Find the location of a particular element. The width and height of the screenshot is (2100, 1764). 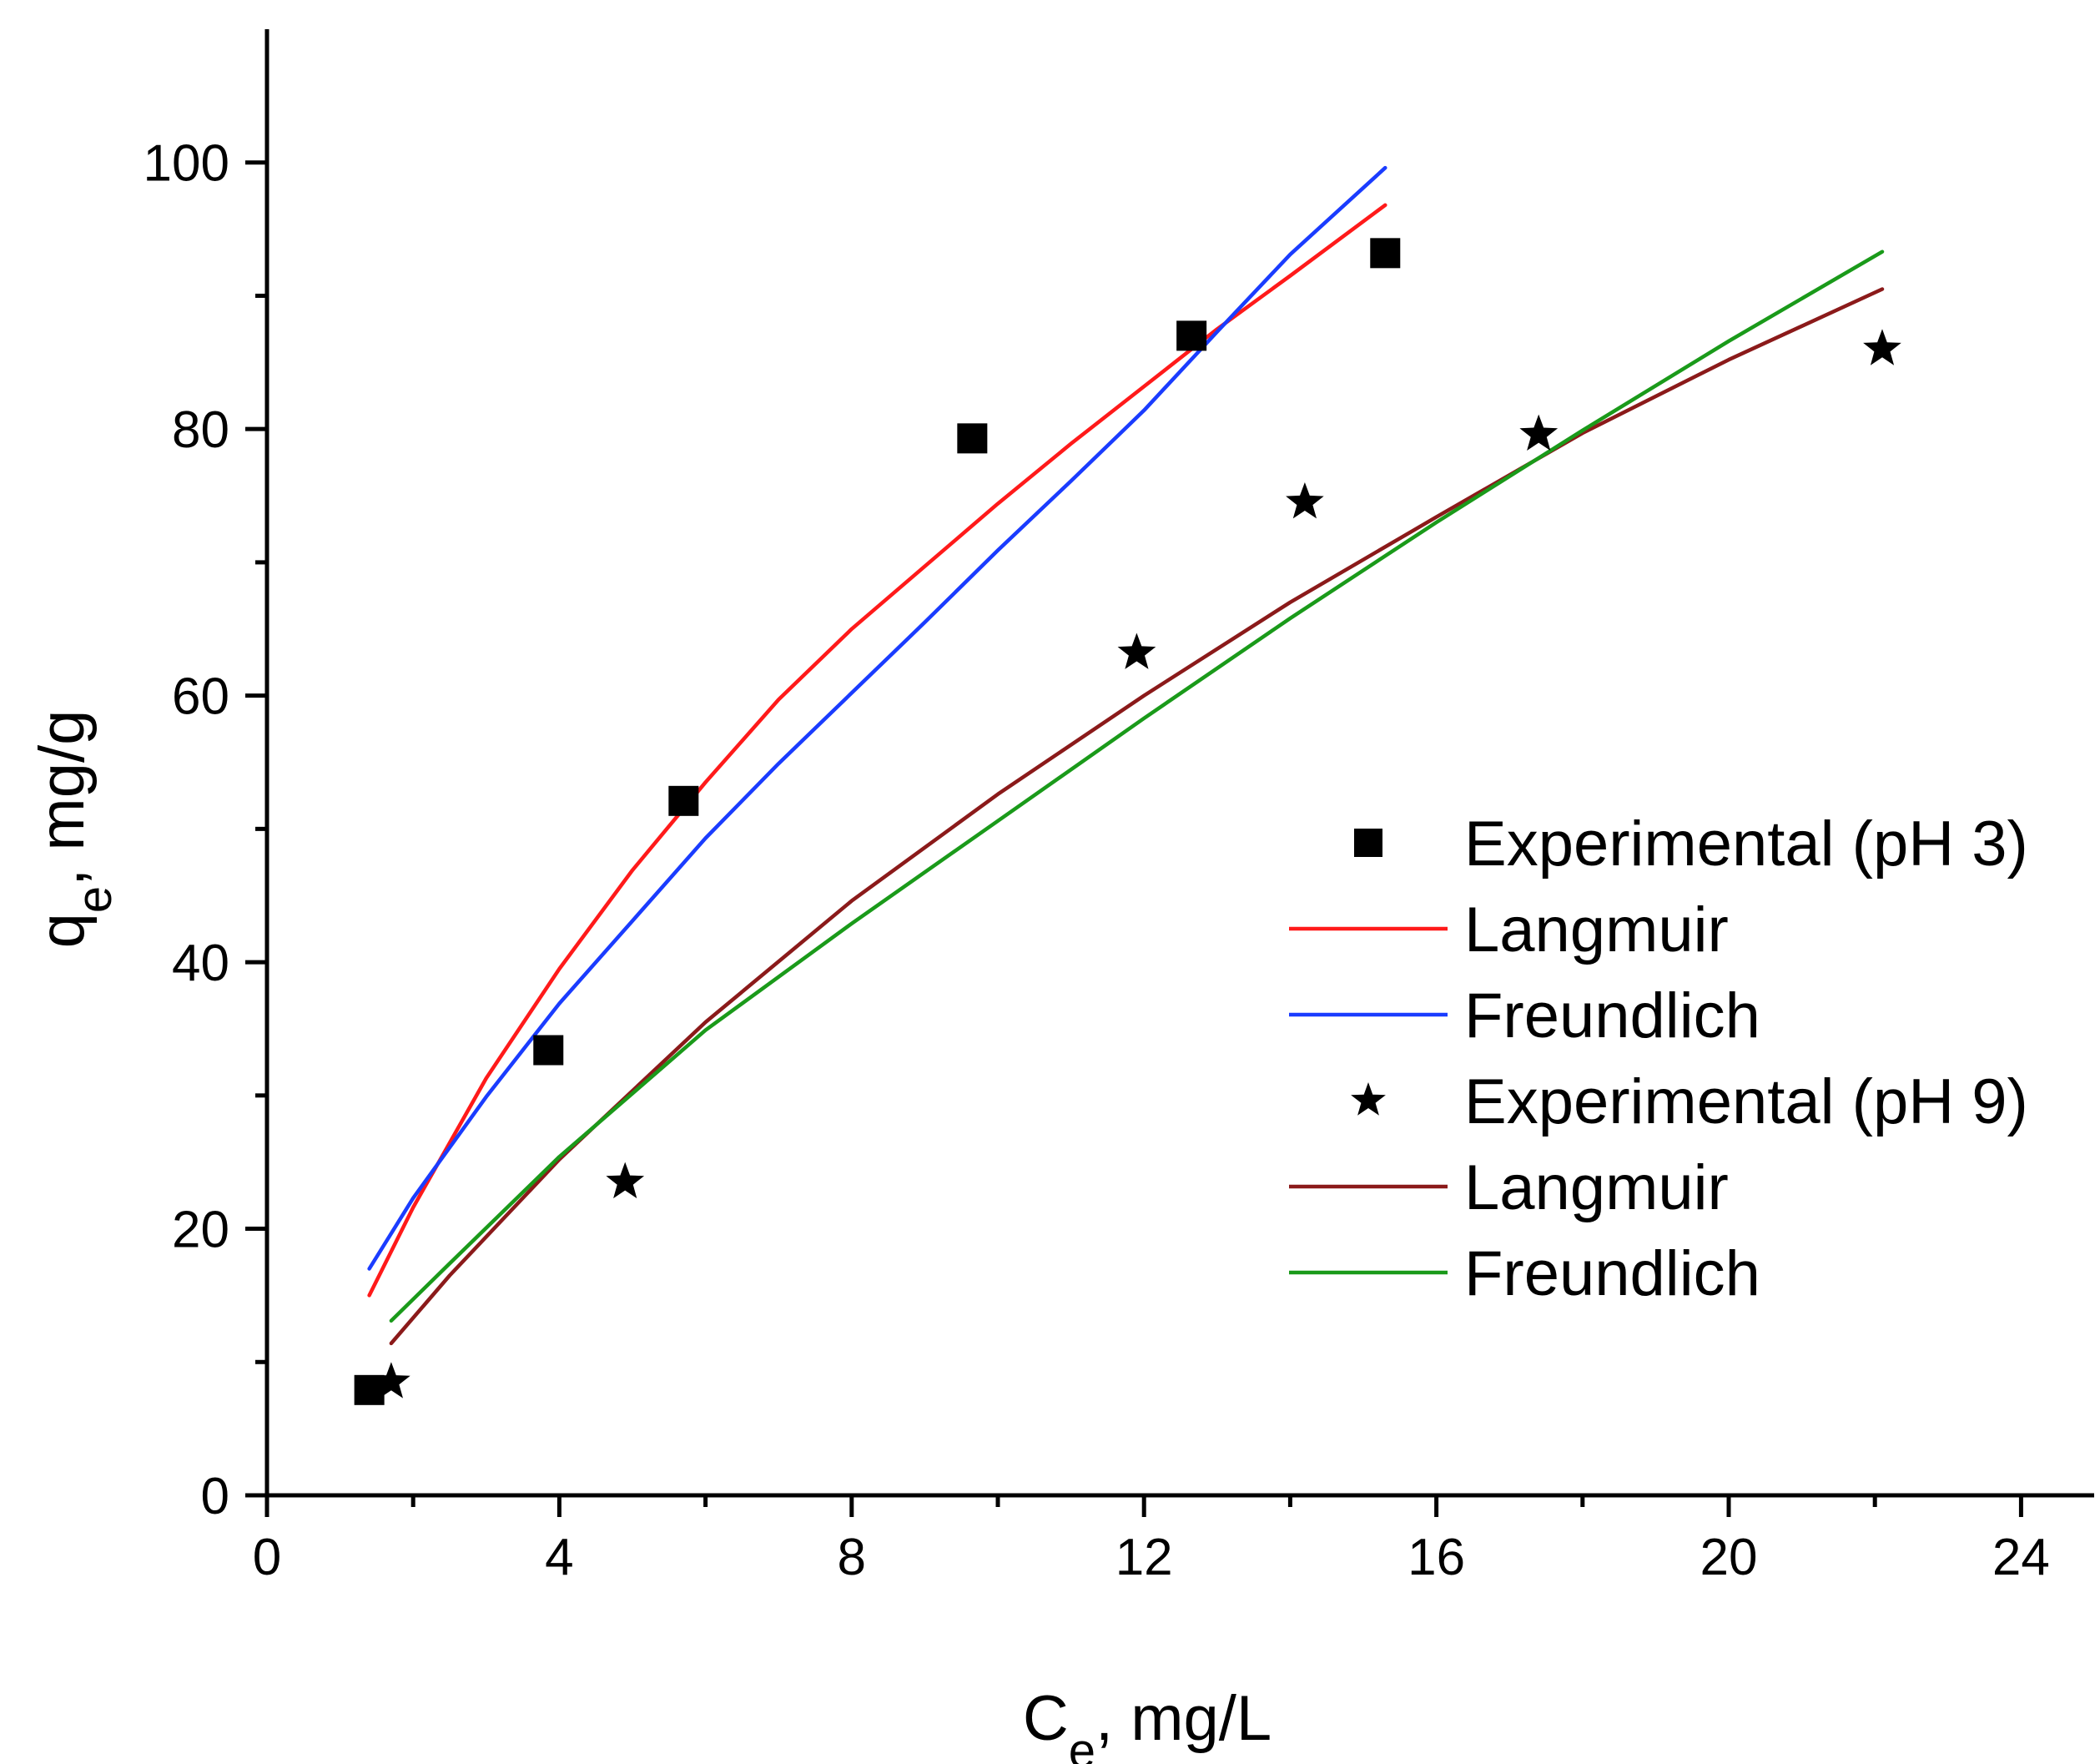

y-axis-title-subscript: e is located at coordinates (95, 899).